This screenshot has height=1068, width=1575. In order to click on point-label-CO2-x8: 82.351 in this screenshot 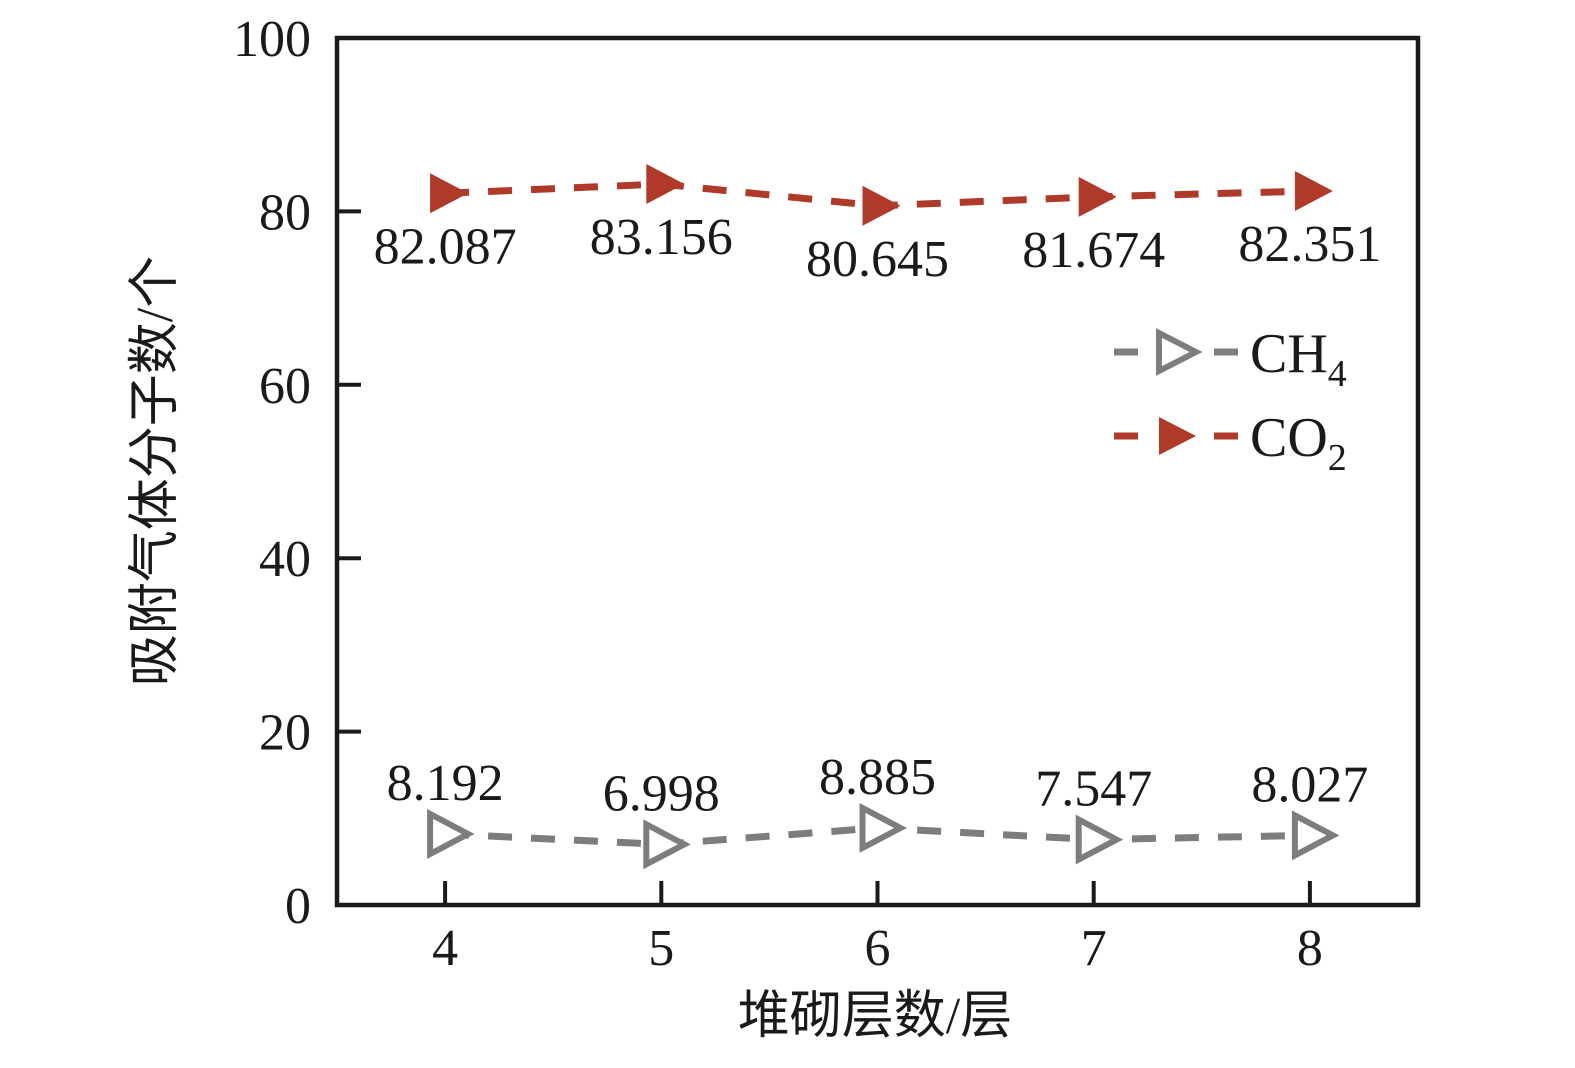, I will do `click(1309, 244)`.